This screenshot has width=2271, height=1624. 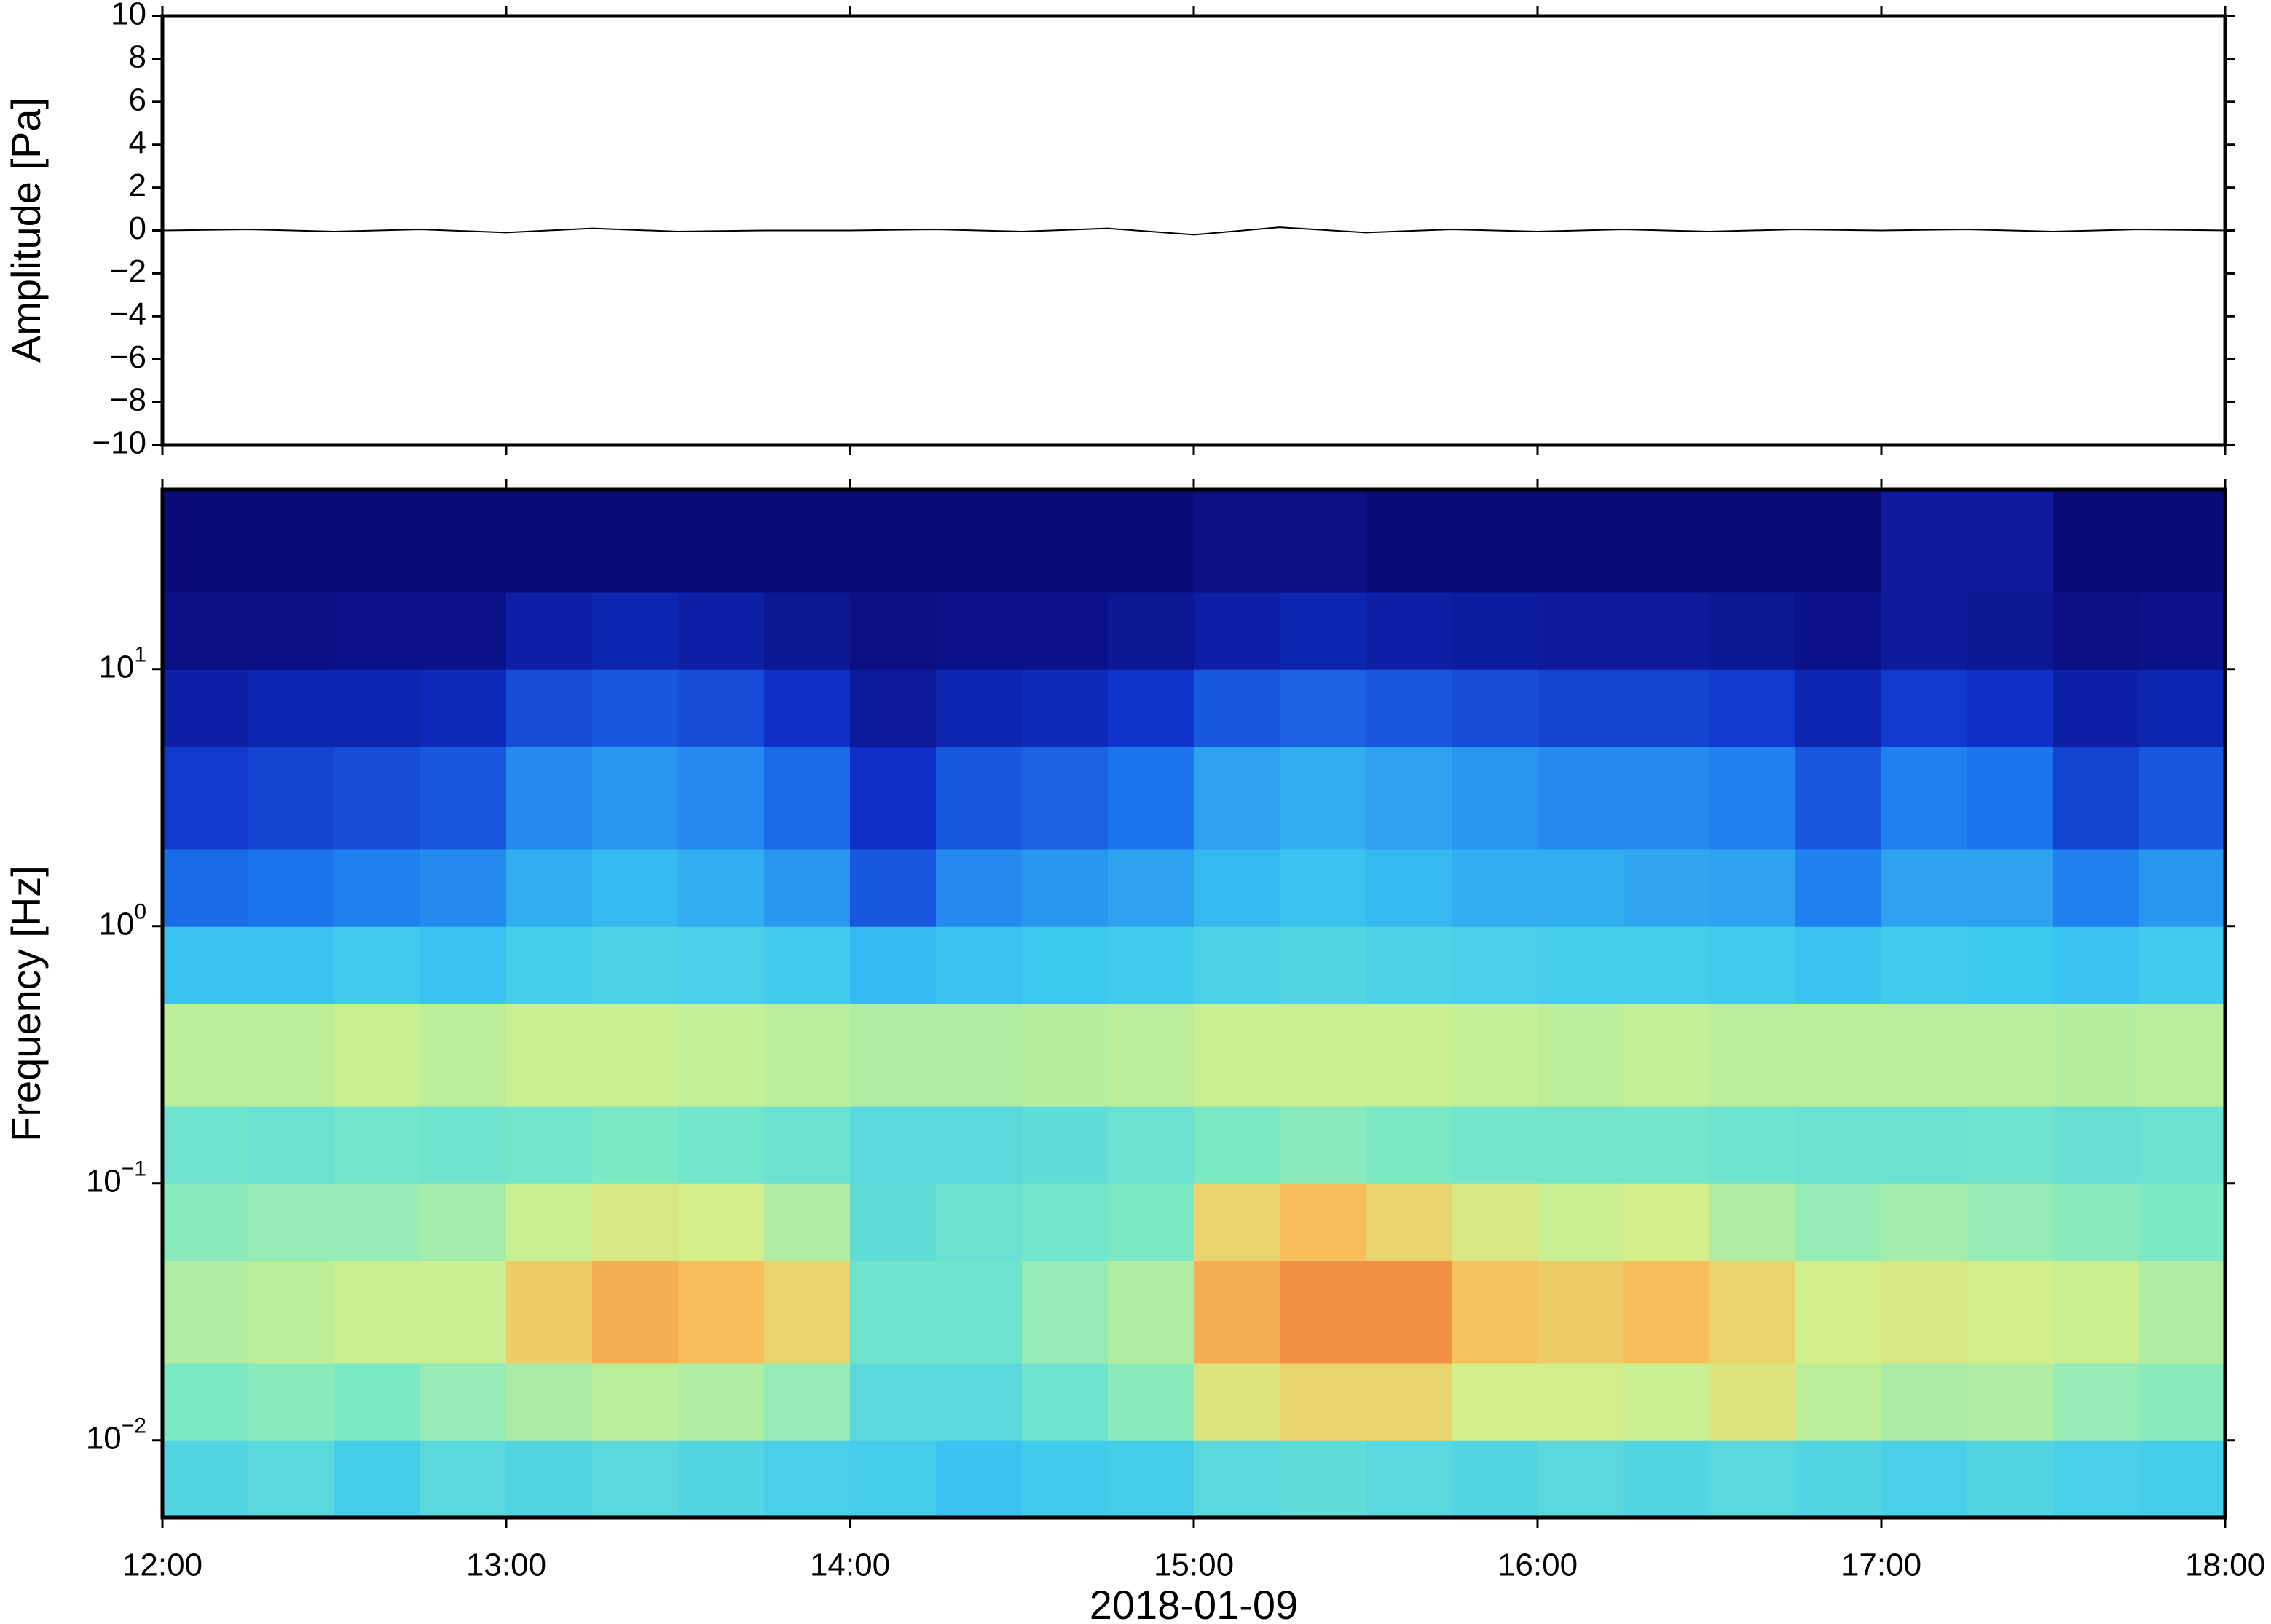 What do you see at coordinates (162, 1565) in the screenshot?
I see `x-tick-label: 12:00` at bounding box center [162, 1565].